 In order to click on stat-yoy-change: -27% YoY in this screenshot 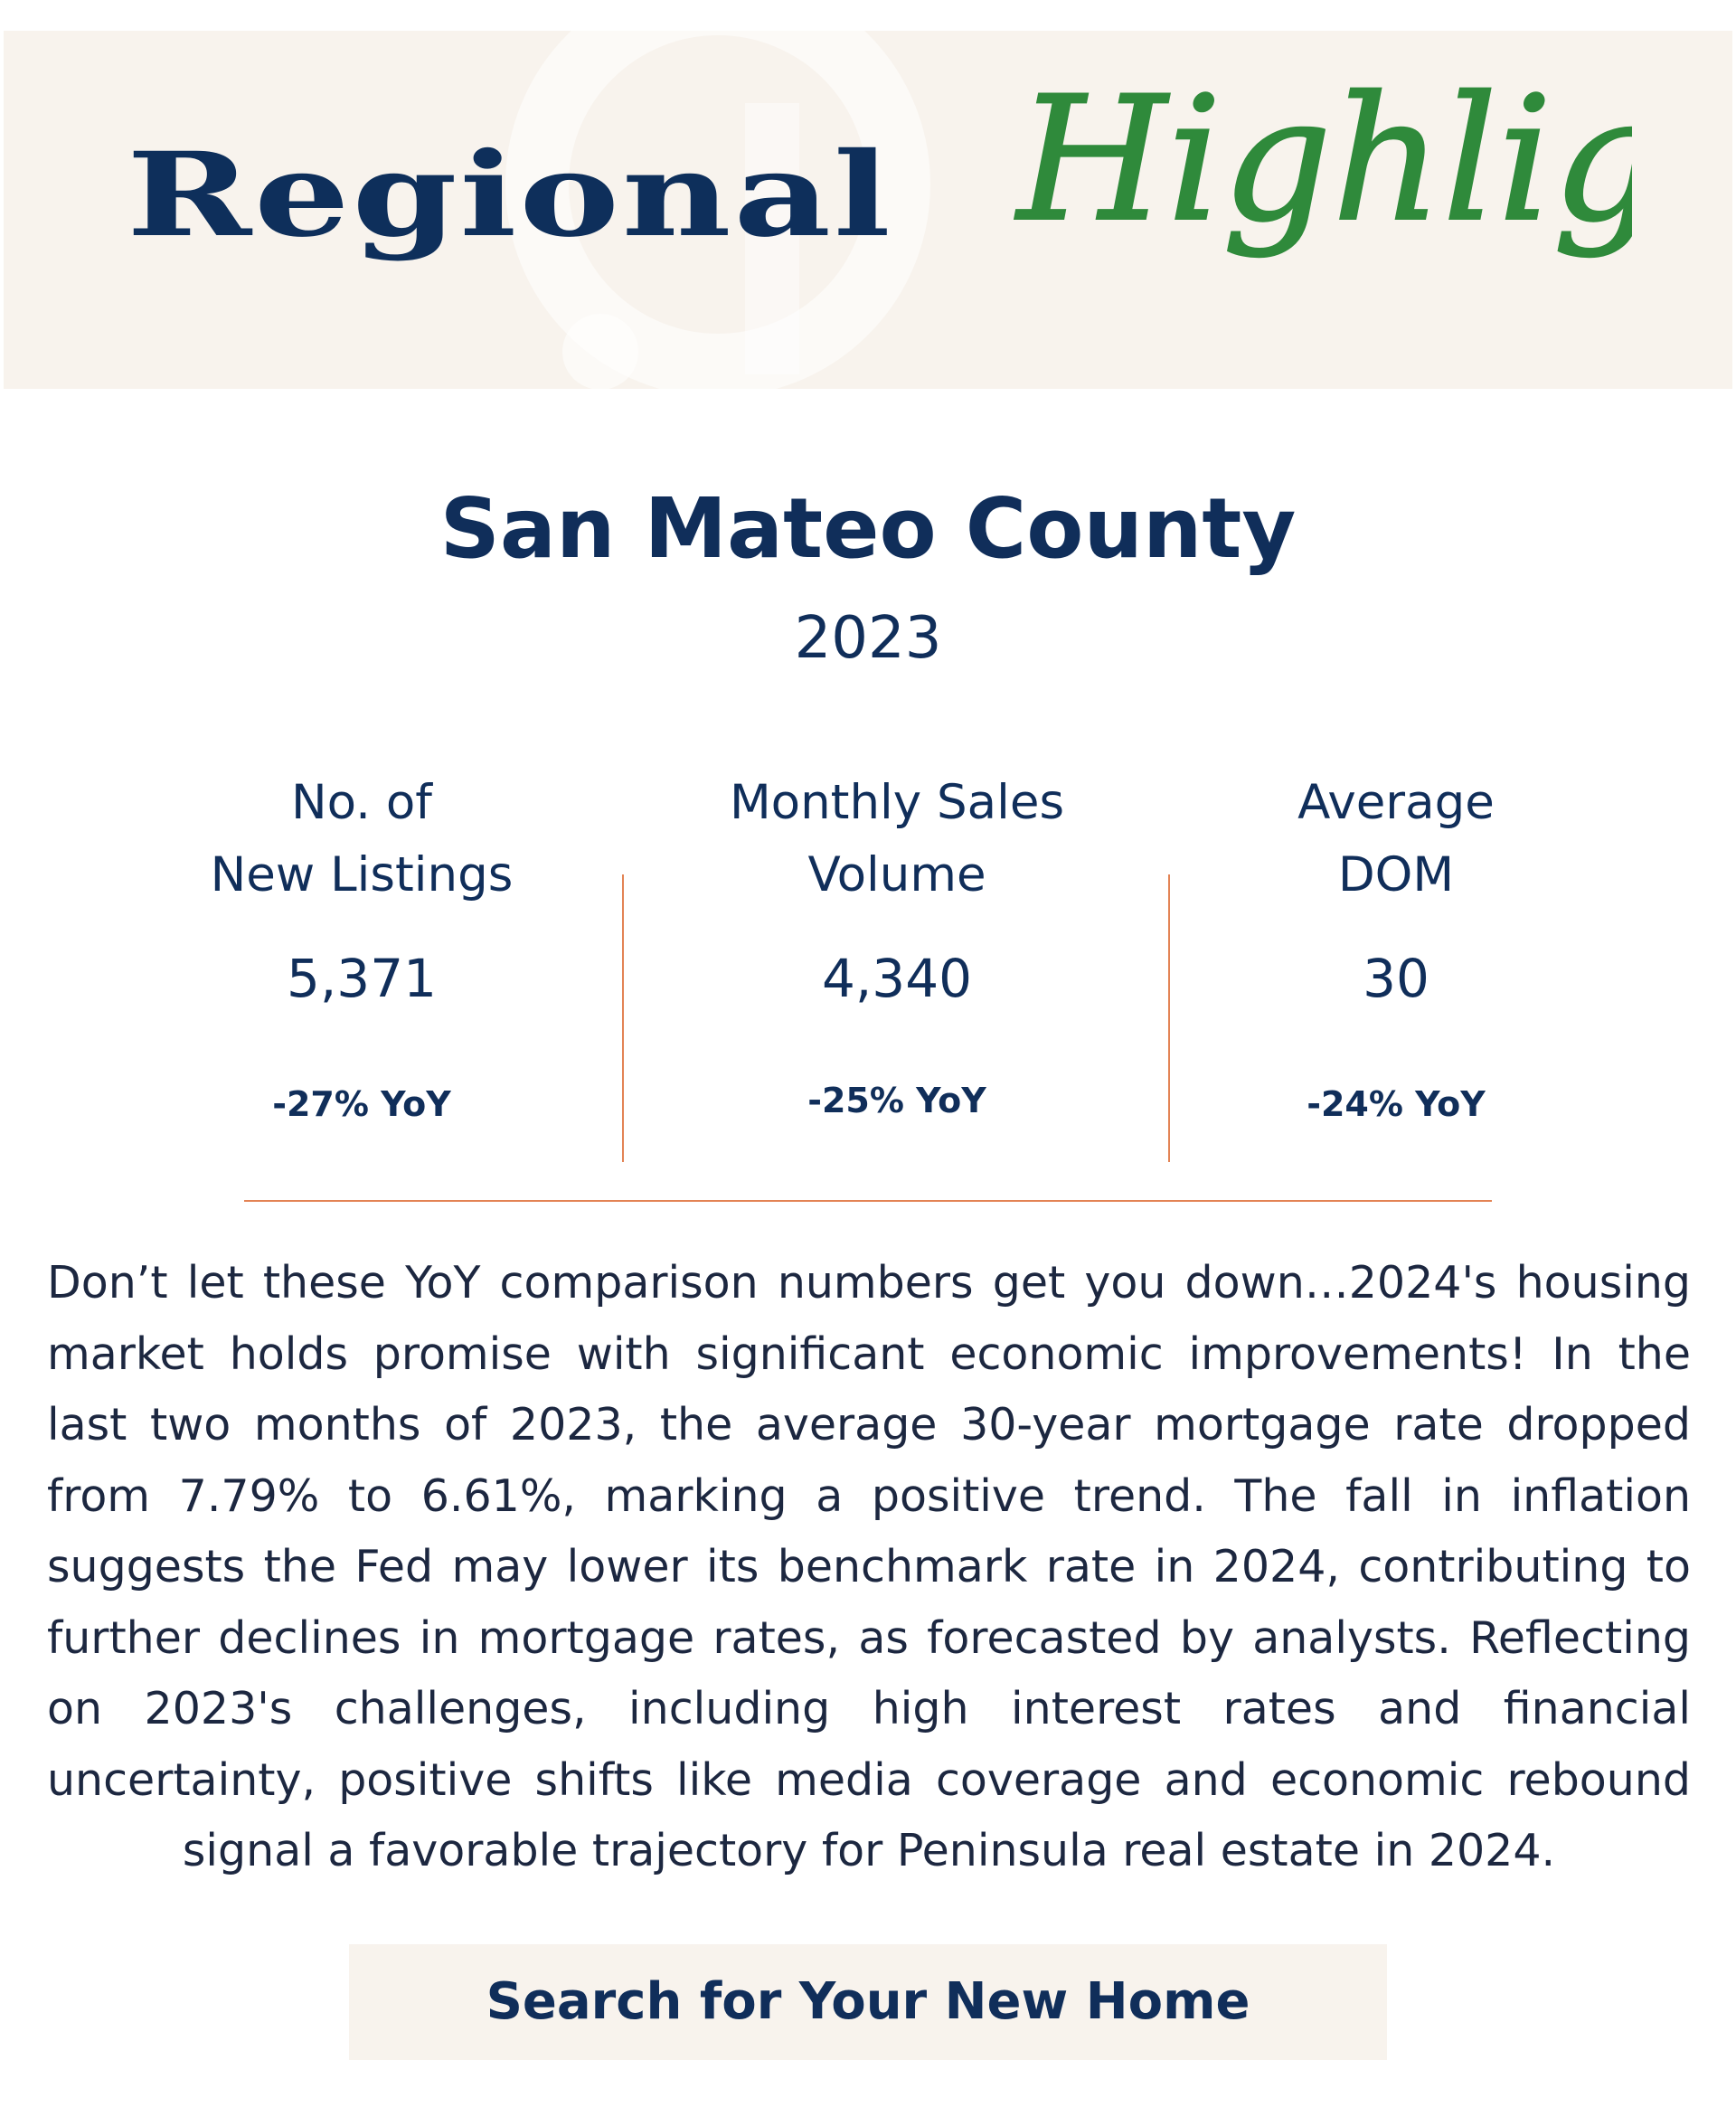, I will do `click(362, 1104)`.